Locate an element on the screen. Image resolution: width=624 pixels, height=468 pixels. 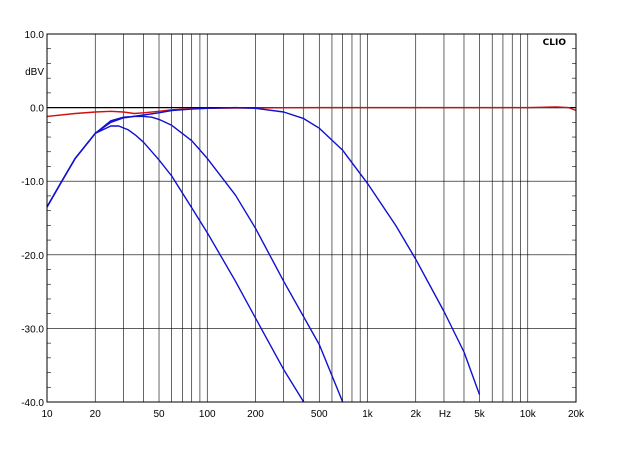
x-tick-label: 5k is located at coordinates (480, 414).